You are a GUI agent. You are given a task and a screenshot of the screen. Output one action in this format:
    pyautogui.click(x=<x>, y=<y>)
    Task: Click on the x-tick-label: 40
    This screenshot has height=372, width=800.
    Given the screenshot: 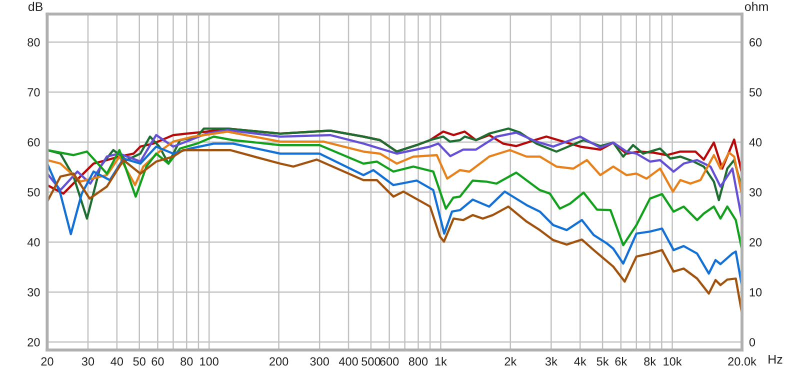 What is the action you would take?
    pyautogui.click(x=117, y=361)
    